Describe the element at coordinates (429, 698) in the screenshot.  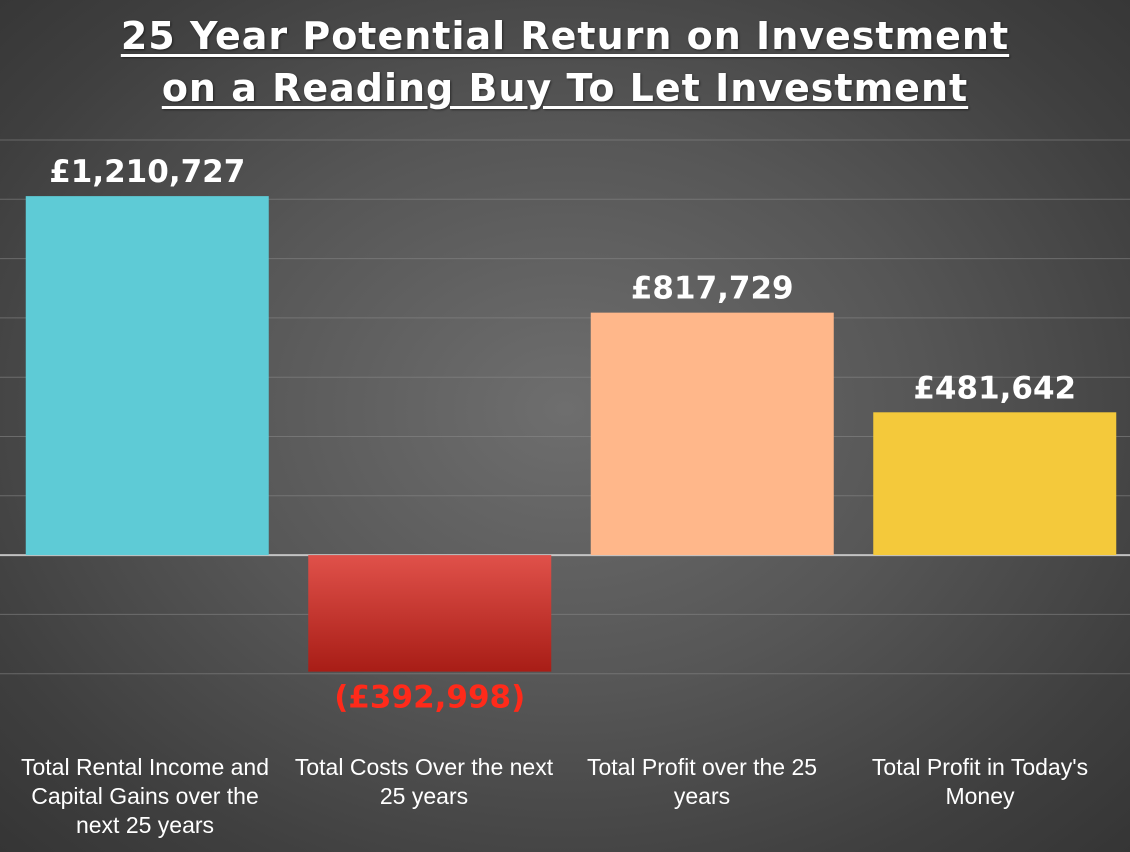
I see `data-label-total-costs: (£392,998)` at that location.